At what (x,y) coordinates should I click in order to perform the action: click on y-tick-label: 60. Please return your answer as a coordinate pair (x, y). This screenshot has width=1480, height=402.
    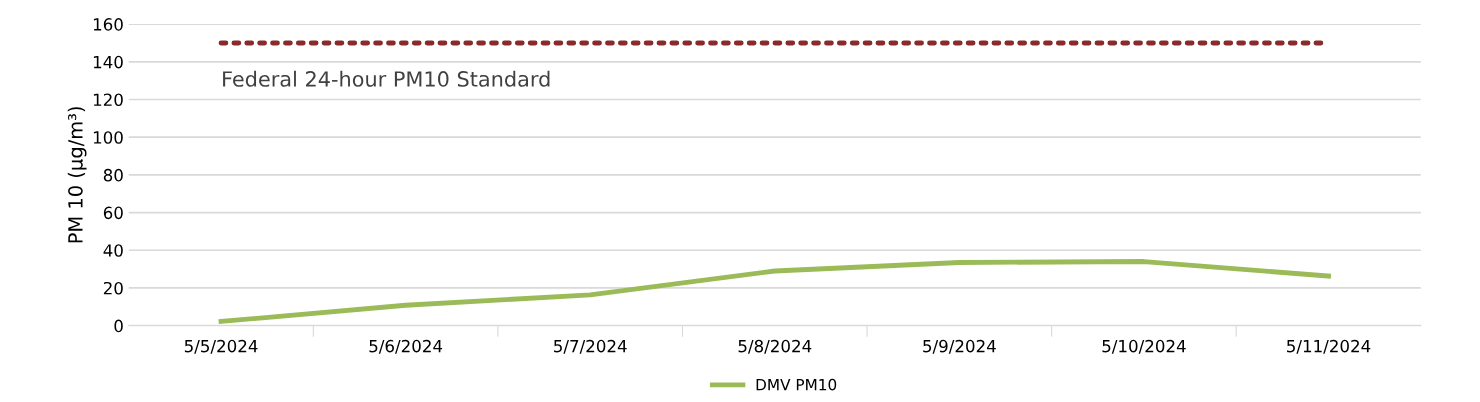
    Looking at the image, I should click on (113, 213).